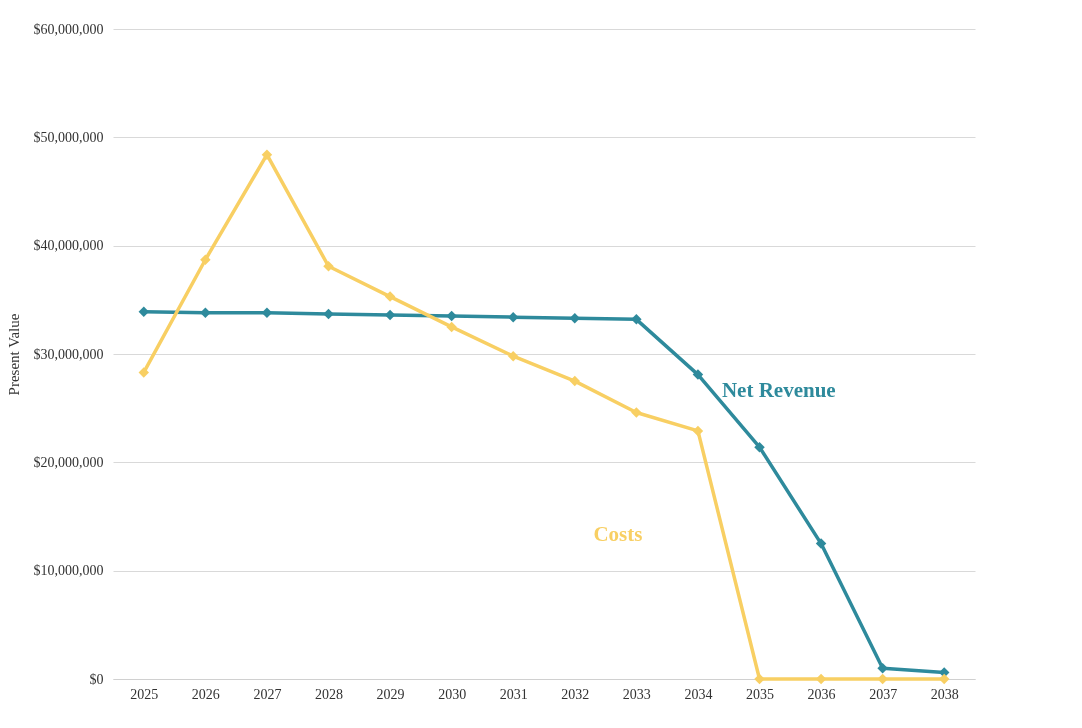 This screenshot has width=1082, height=728. Describe the element at coordinates (698, 694) in the screenshot. I see `x-tick-label: 2034` at that location.